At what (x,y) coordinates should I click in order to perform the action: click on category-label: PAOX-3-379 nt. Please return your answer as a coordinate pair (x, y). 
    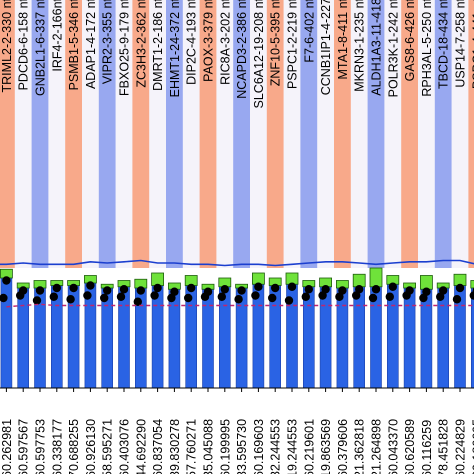
    Looking at the image, I should click on (209, 41).